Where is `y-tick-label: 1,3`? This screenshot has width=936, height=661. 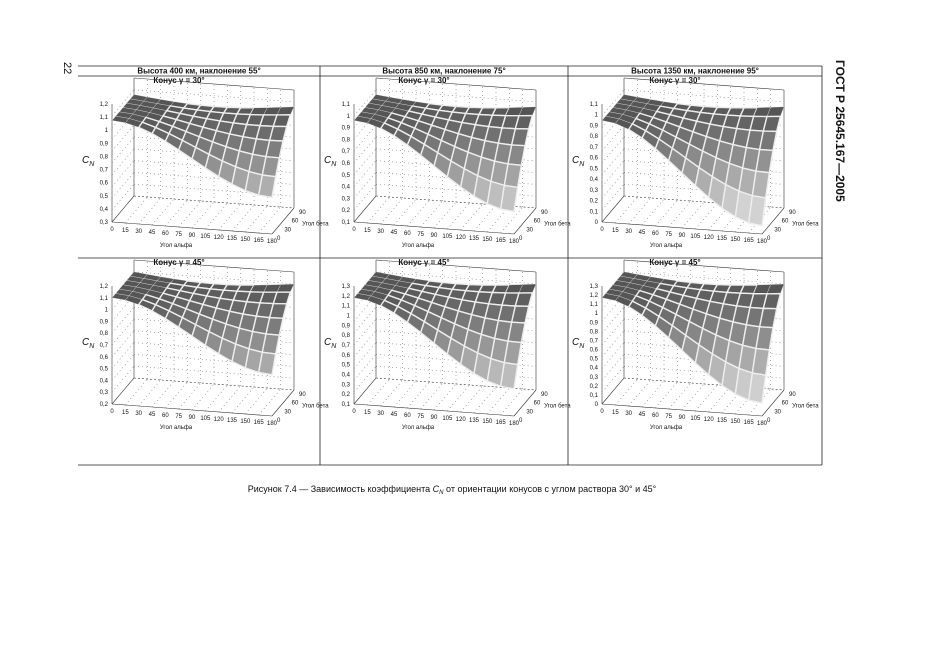 y-tick-label: 1,3 is located at coordinates (594, 287).